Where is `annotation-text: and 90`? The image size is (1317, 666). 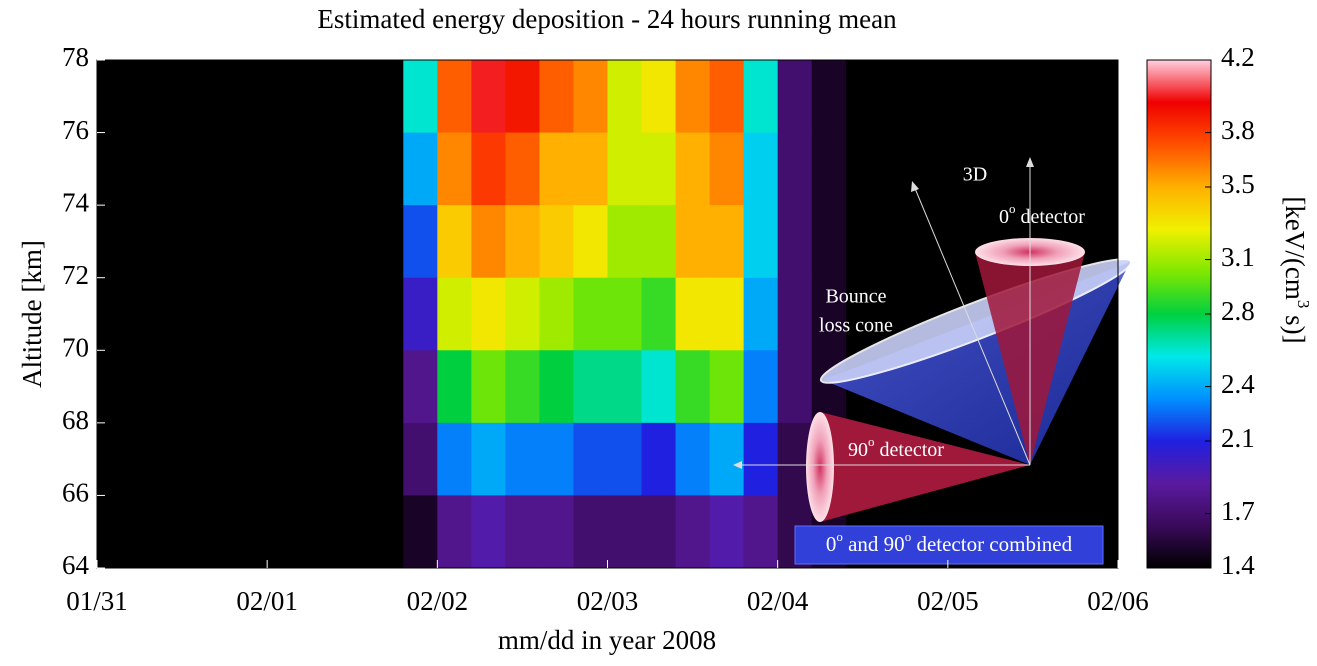
annotation-text: and 90 is located at coordinates (874, 544).